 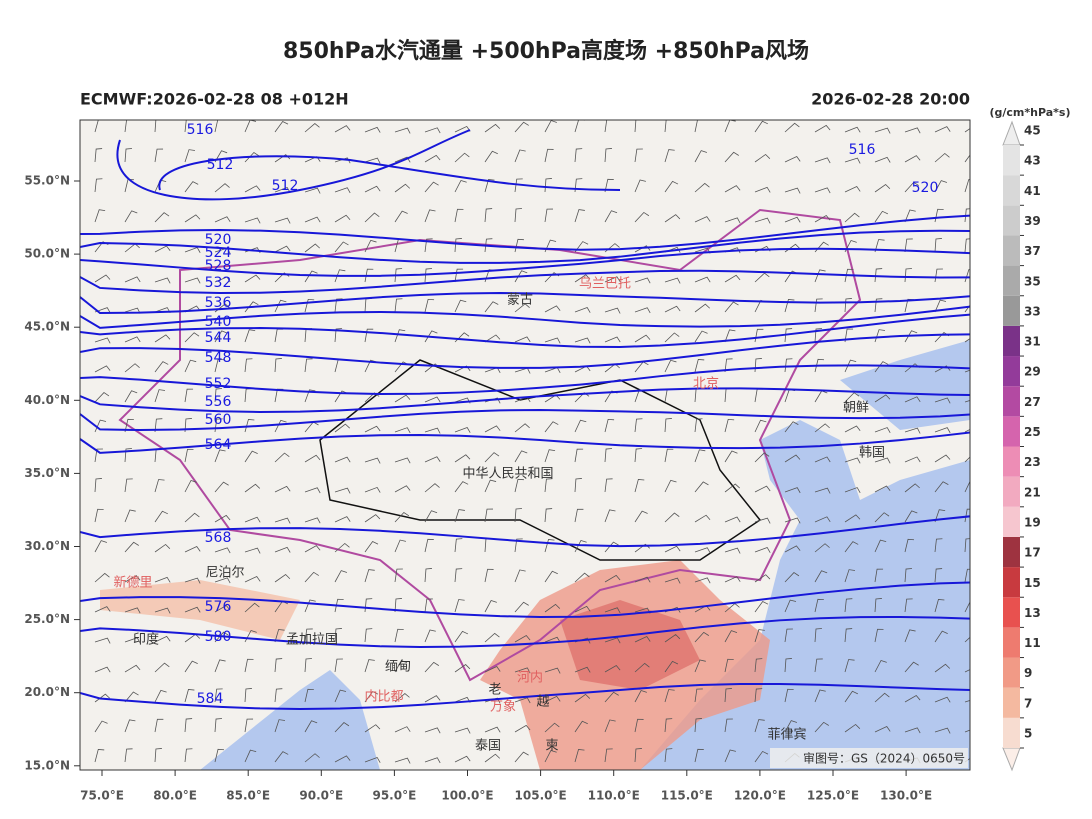 I want to click on colorbar-label: 41, so click(x=1032, y=191).